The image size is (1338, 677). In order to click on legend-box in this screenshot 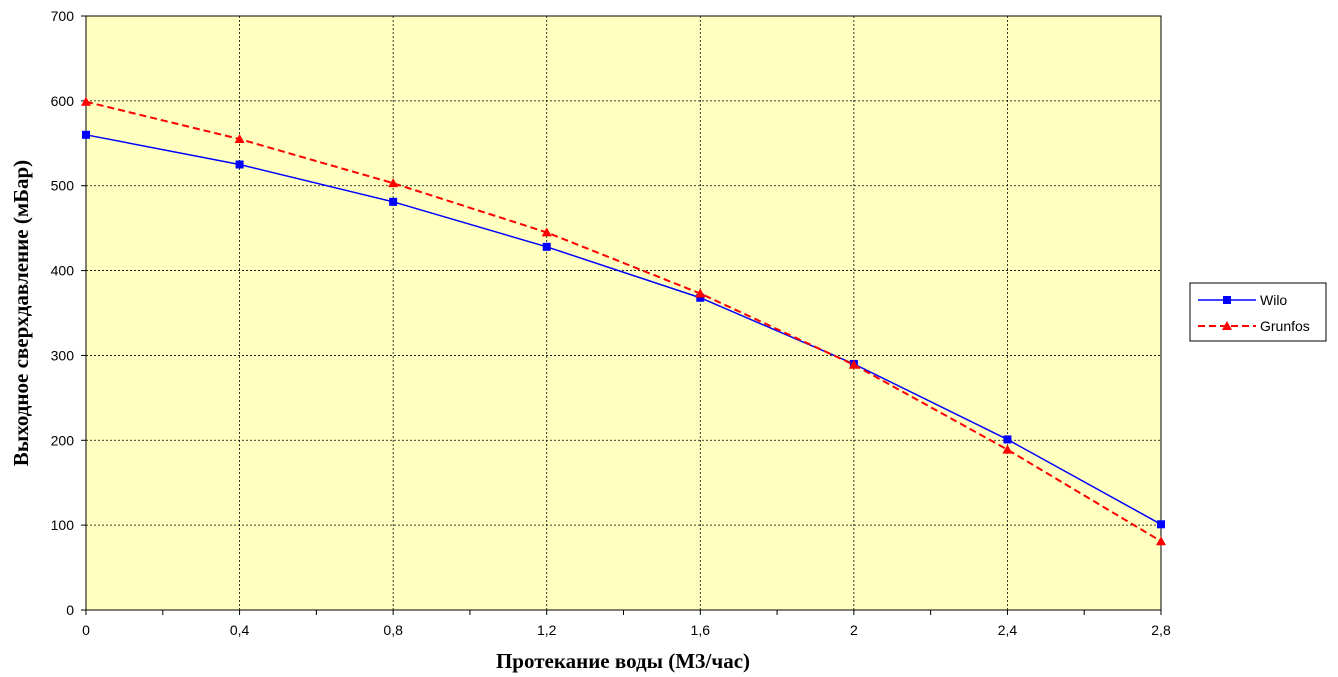, I will do `click(1258, 312)`.